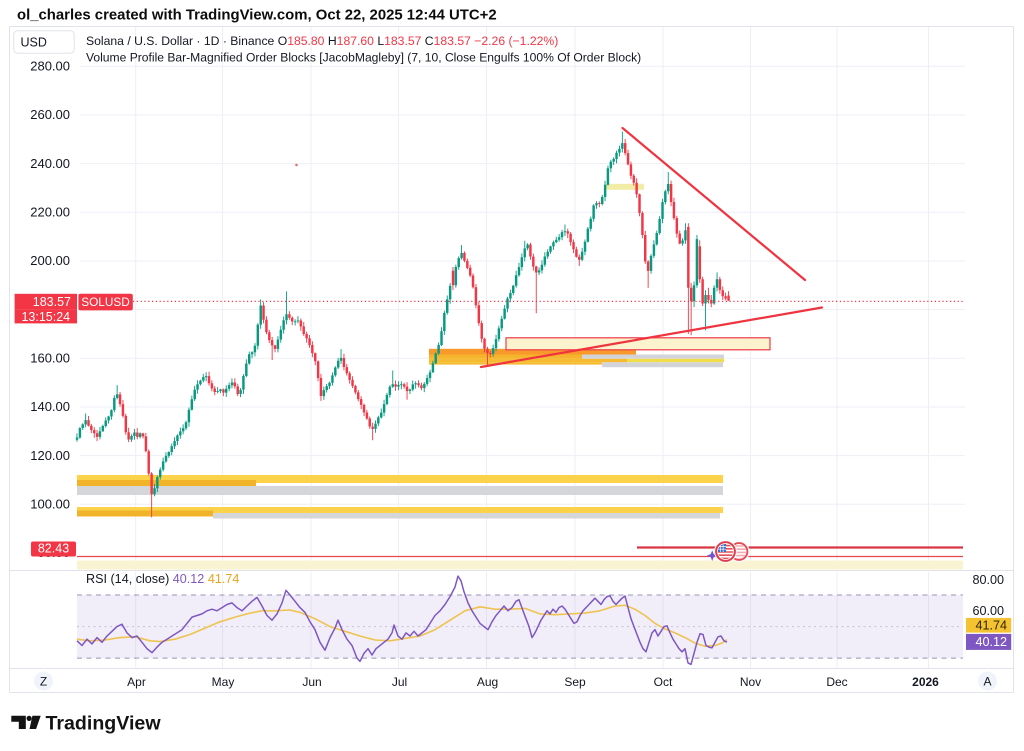 Image resolution: width=1024 pixels, height=751 pixels. Describe the element at coordinates (53, 549) in the screenshot. I see `svg-text: 82.43` at that location.